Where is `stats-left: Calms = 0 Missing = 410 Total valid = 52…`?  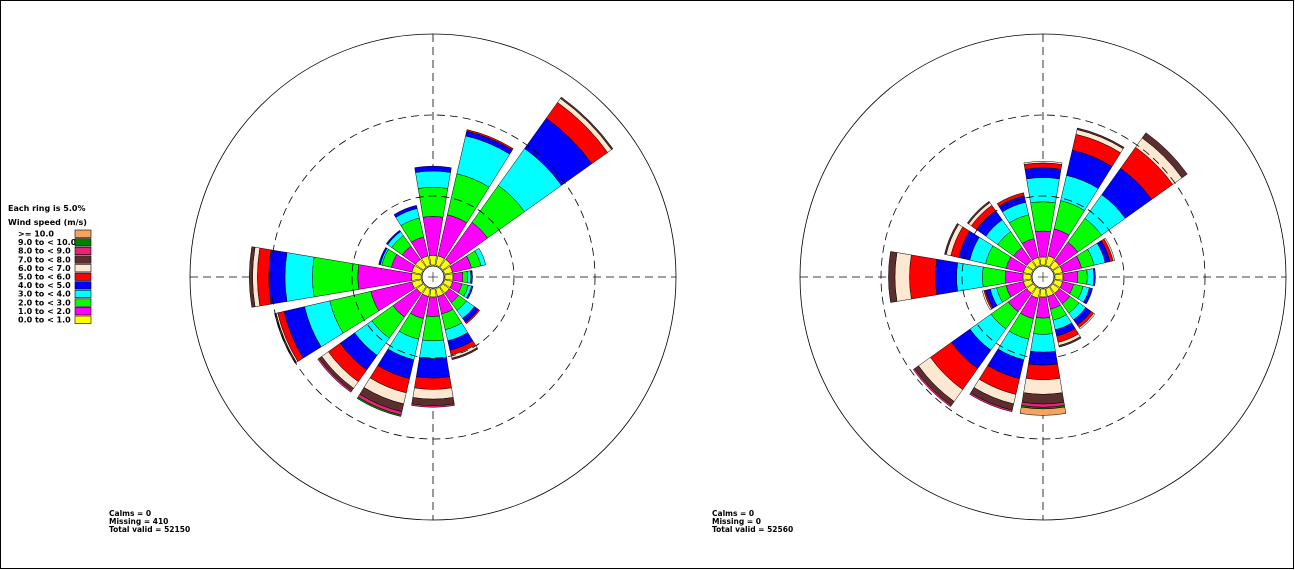
stats-left: Calms = 0 Missing = 410 Total valid = 52… is located at coordinates (149, 522).